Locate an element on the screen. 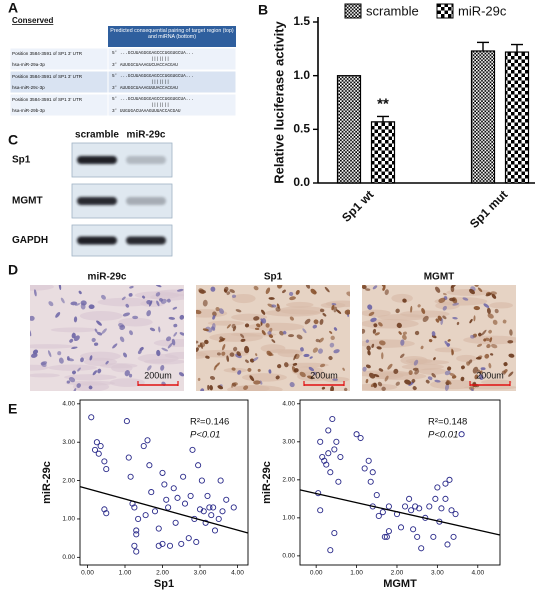 Image resolution: width=550 pixels, height=592 pixels. blot-band is located at coordinates (97, 201).